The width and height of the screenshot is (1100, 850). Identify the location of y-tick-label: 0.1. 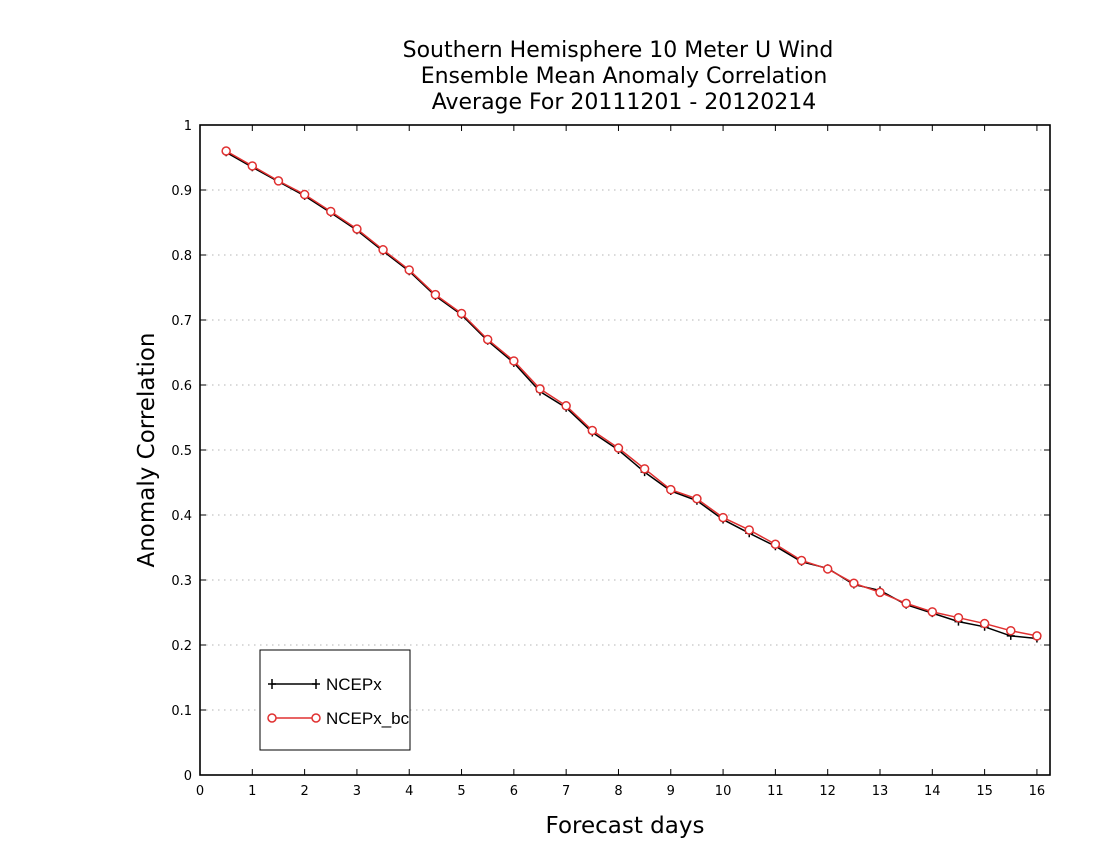
(181, 711).